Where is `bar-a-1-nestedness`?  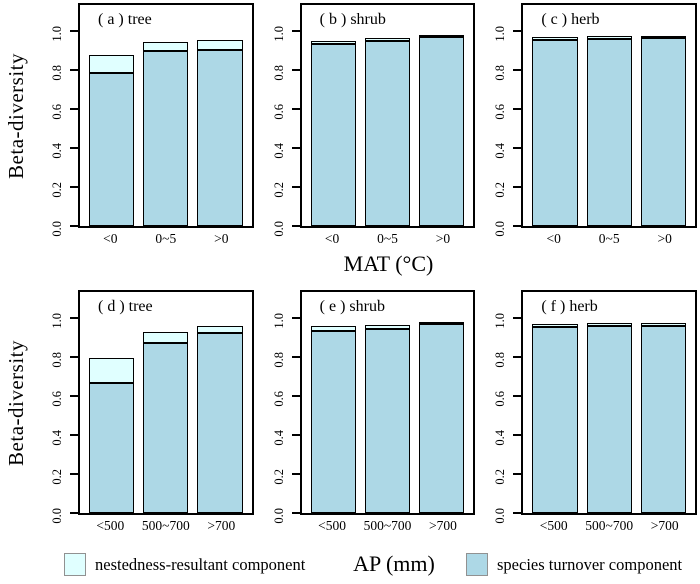
bar-a-1-nestedness is located at coordinates (112, 64).